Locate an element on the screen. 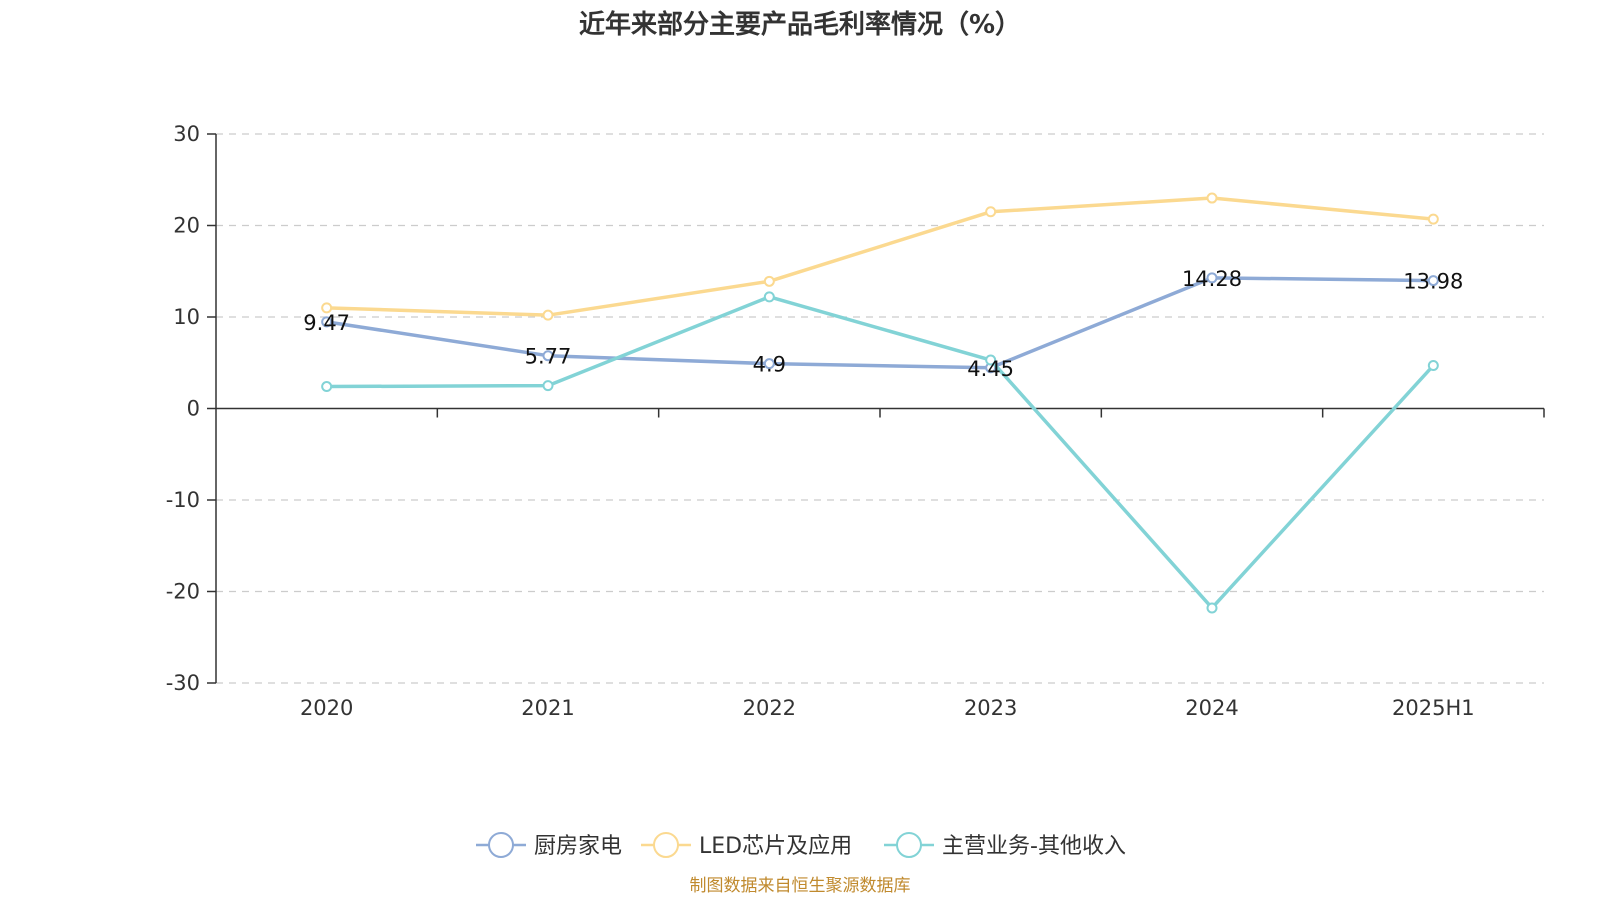  data-labels: 9.47 5.77 4.9 4.45 14.28 13.98 is located at coordinates (883, 324).